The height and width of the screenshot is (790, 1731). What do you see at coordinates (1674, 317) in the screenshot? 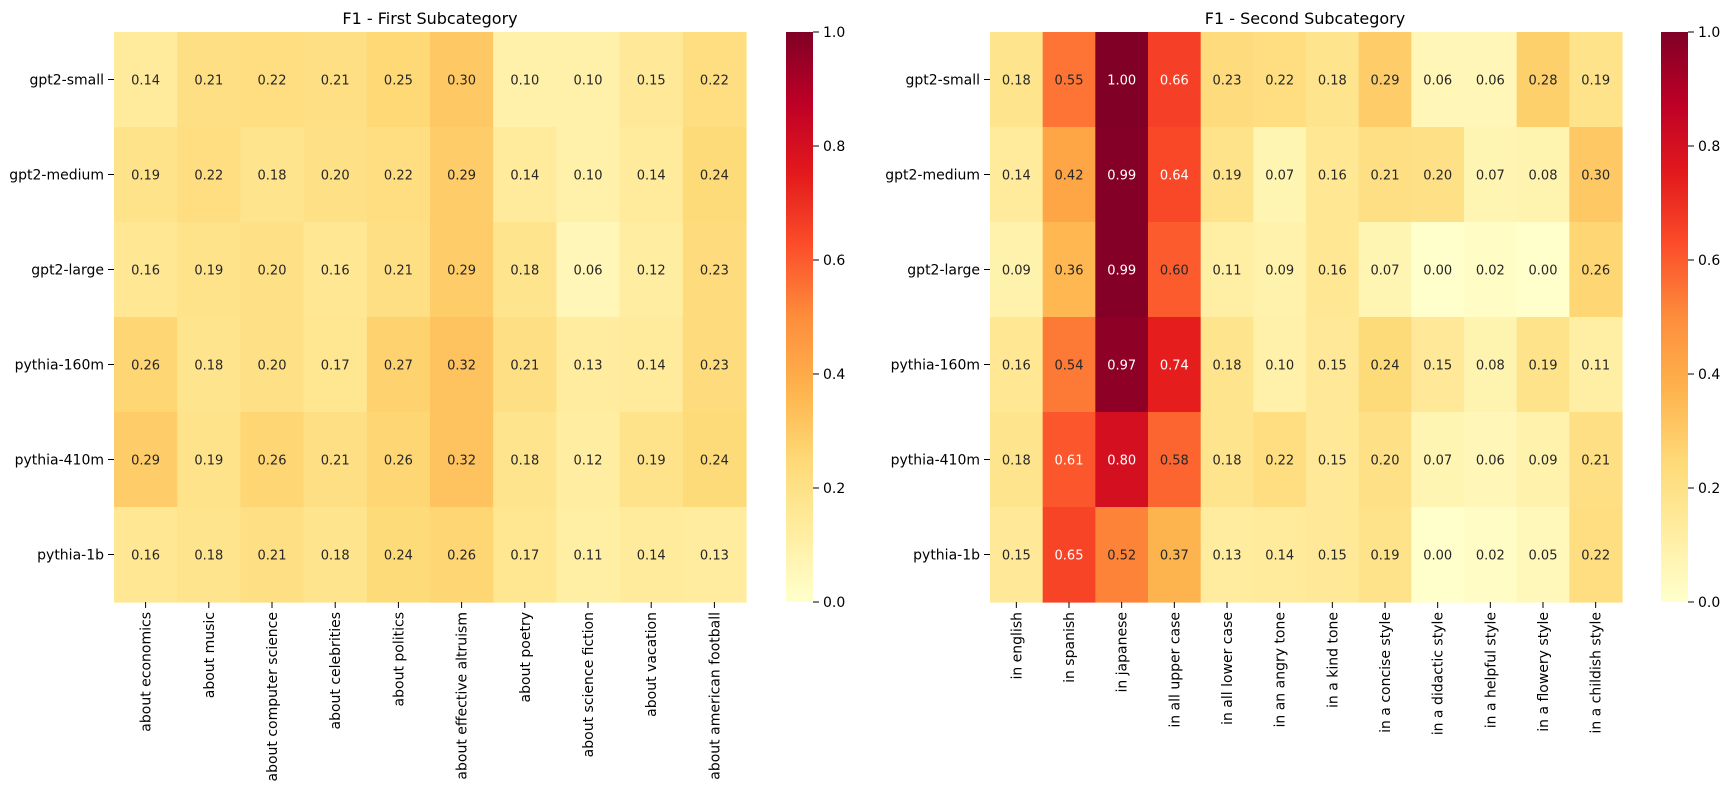
I see `colorbar-gradient` at bounding box center [1674, 317].